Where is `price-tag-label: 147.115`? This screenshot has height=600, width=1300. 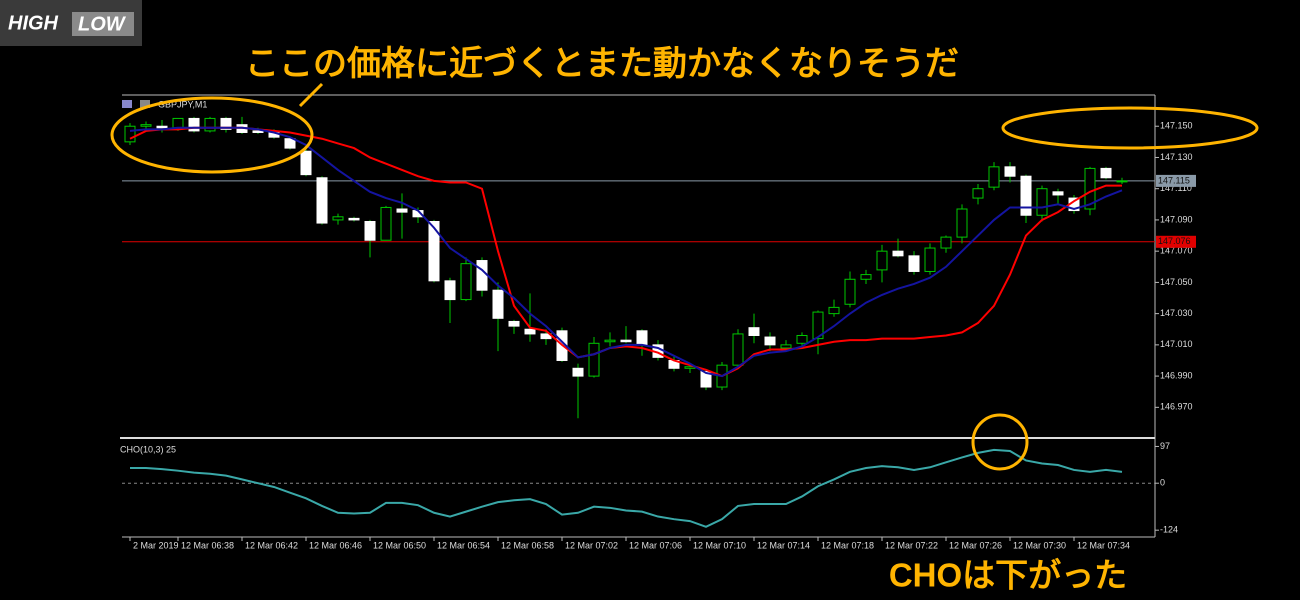 price-tag-label: 147.115 is located at coordinates (1174, 180).